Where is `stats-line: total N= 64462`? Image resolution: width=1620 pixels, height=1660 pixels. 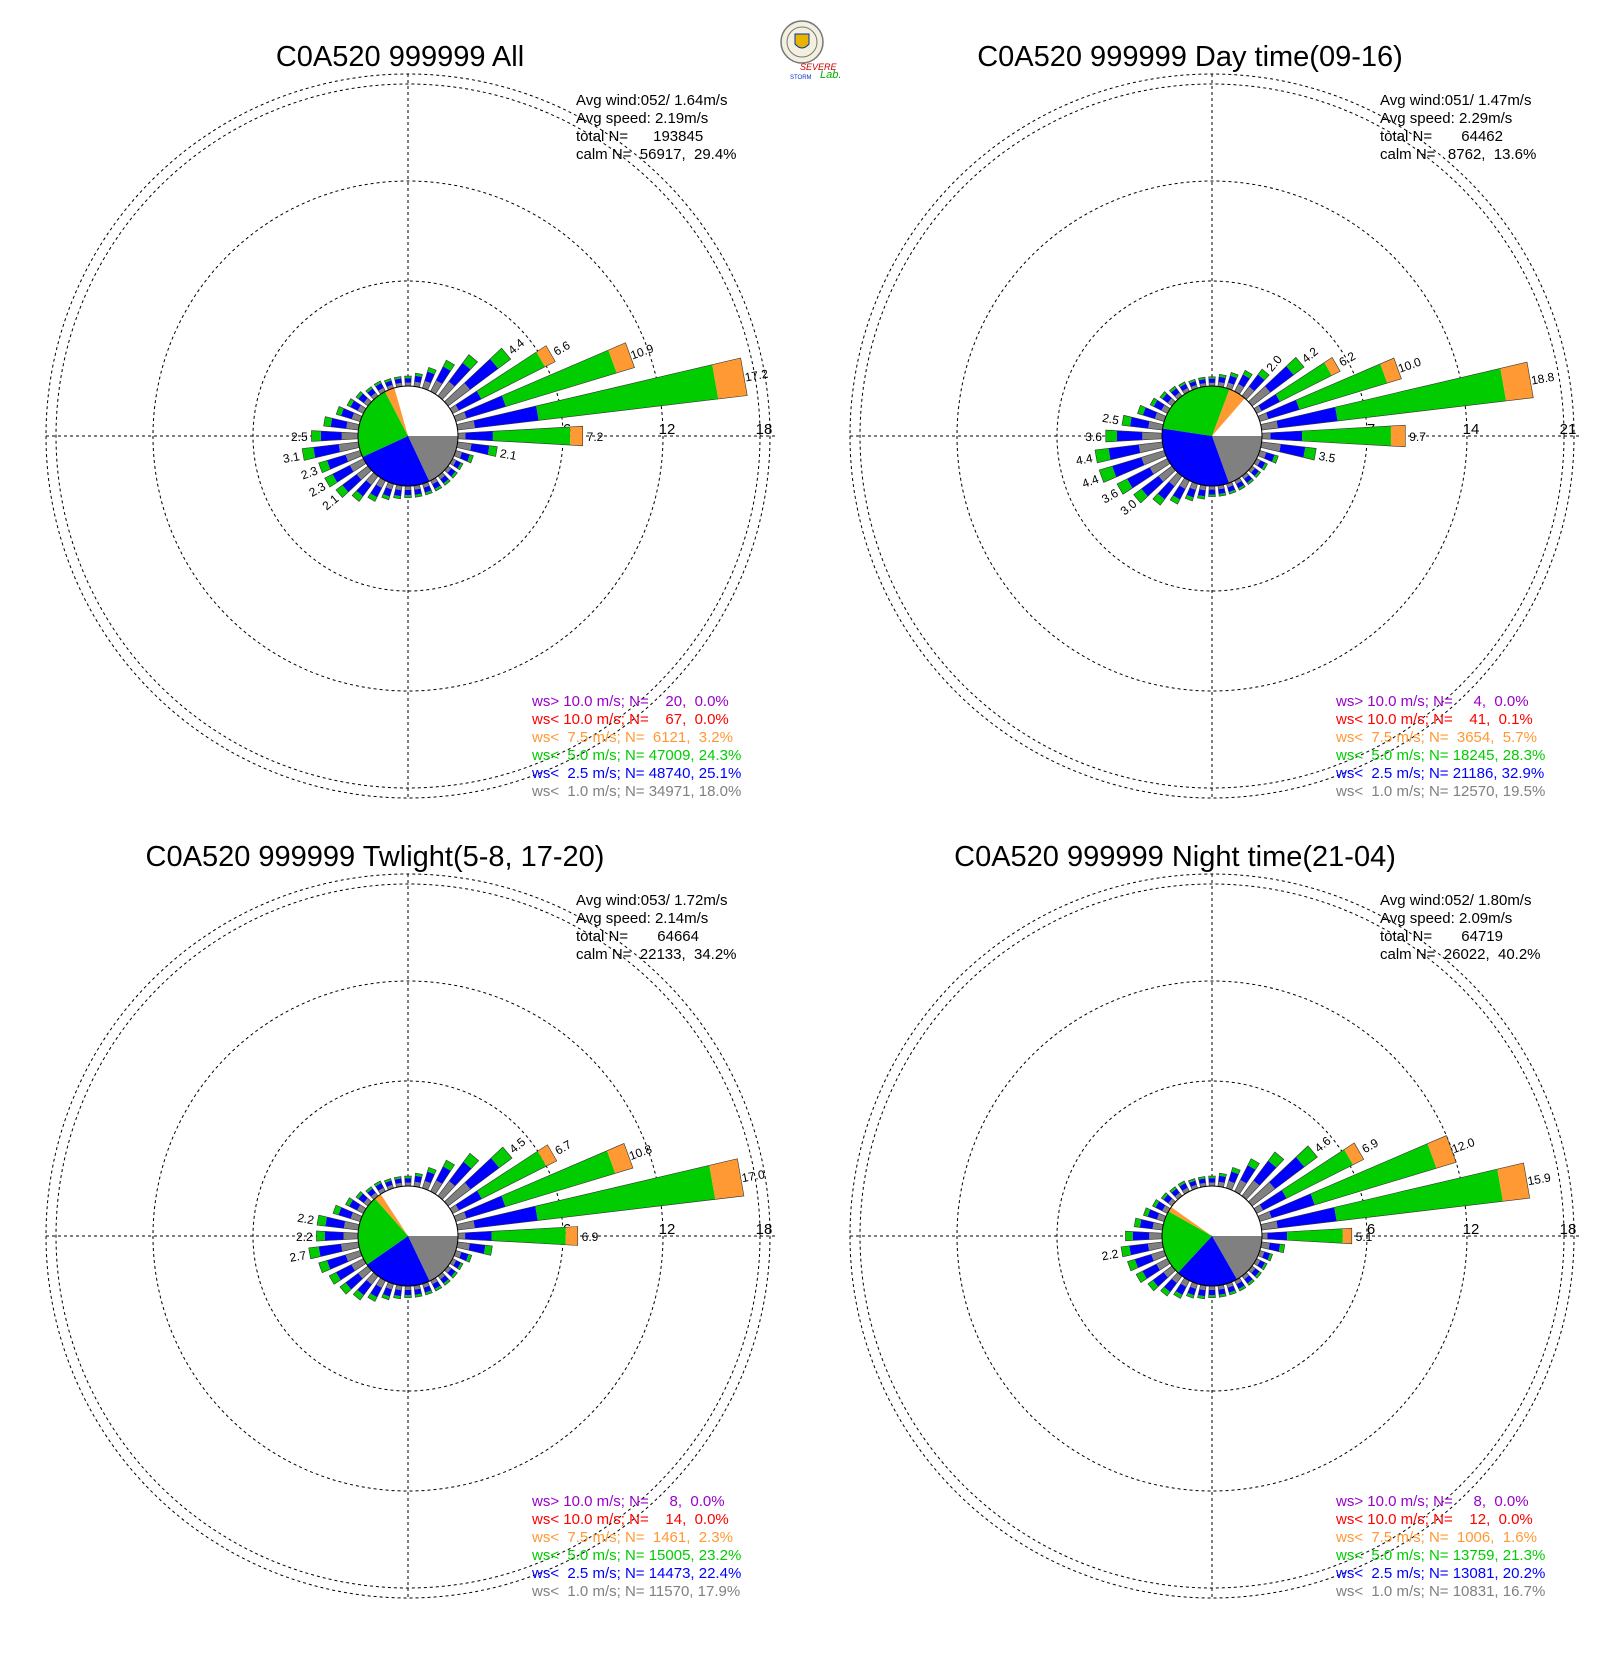
stats-line: total N= 64462 is located at coordinates (1441, 136).